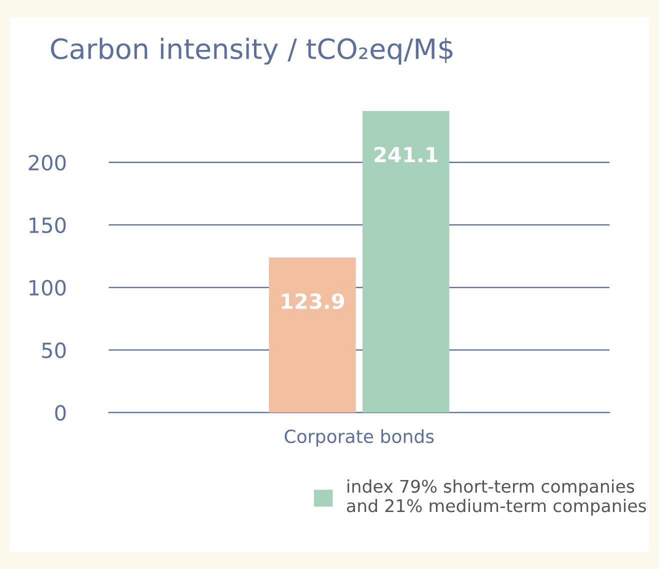 This screenshot has width=659, height=569. What do you see at coordinates (406, 154) in the screenshot?
I see `data-label: 241.1` at bounding box center [406, 154].